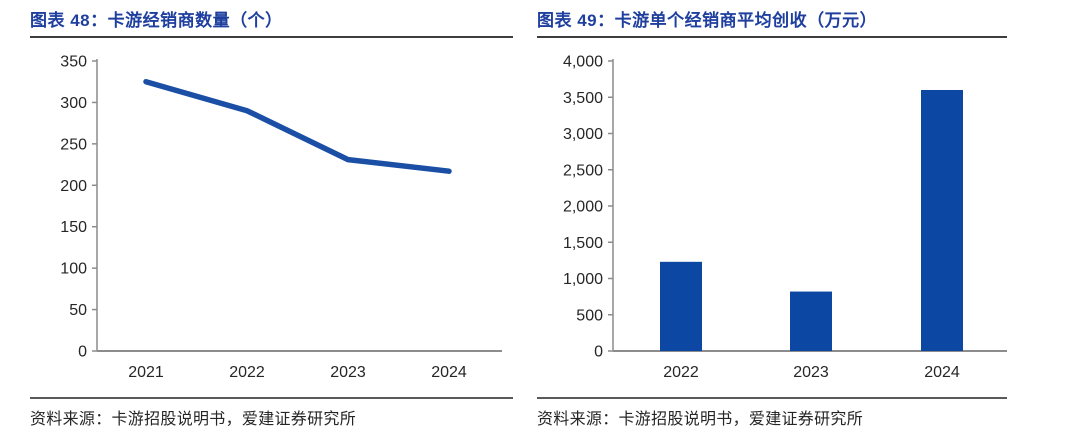 The image size is (1080, 443). What do you see at coordinates (73, 269) in the screenshot?
I see `y-tick-label: 100` at bounding box center [73, 269].